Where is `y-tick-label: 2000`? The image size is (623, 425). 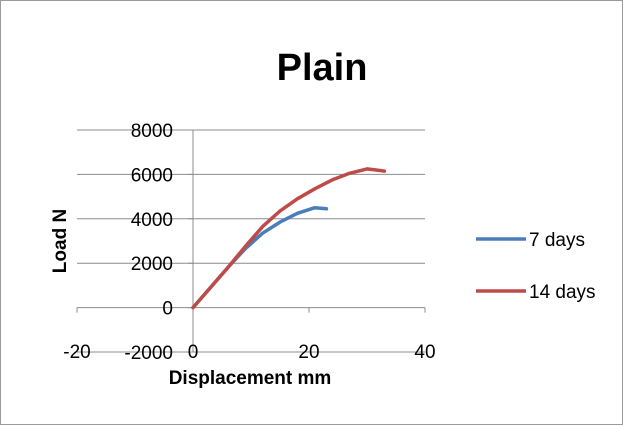 y-tick-label: 2000 is located at coordinates (152, 264).